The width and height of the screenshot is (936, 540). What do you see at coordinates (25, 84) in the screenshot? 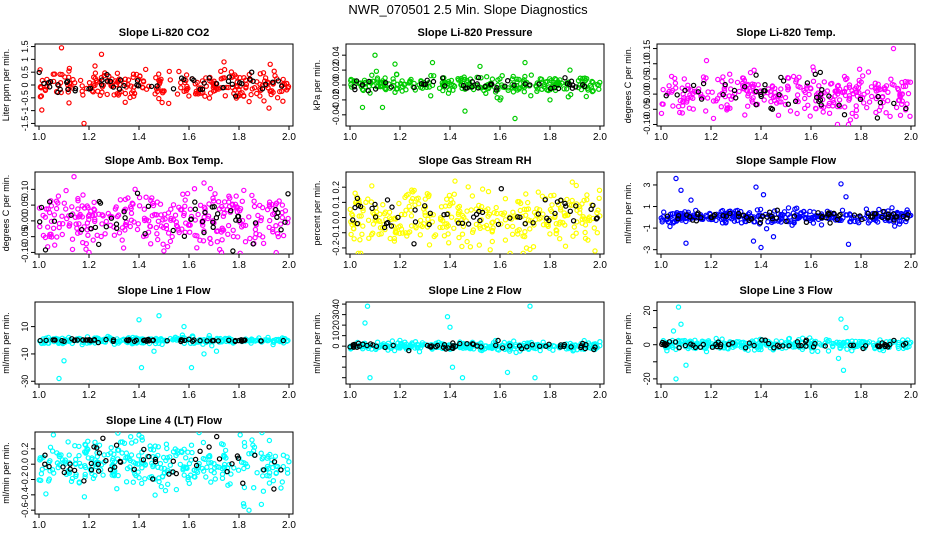
I see `y-tick-label: 0` at bounding box center [25, 84].